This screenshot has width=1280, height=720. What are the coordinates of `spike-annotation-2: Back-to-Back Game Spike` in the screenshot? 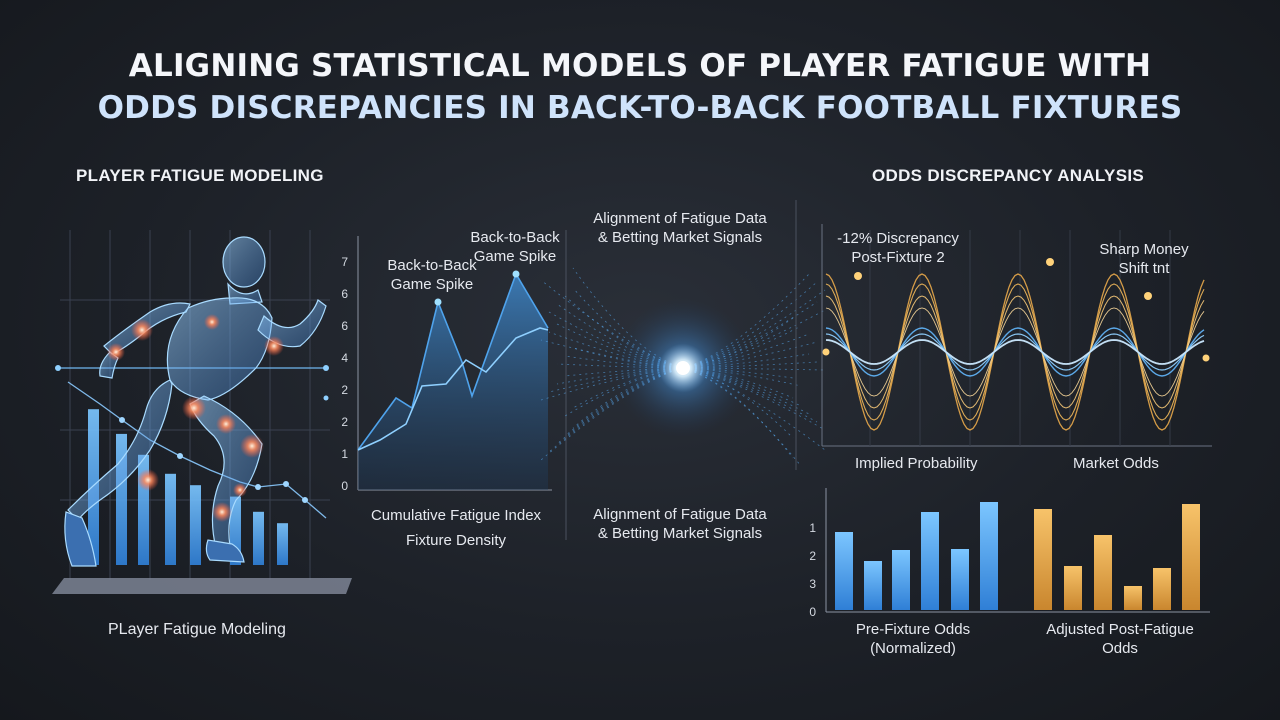 It's located at (515, 247).